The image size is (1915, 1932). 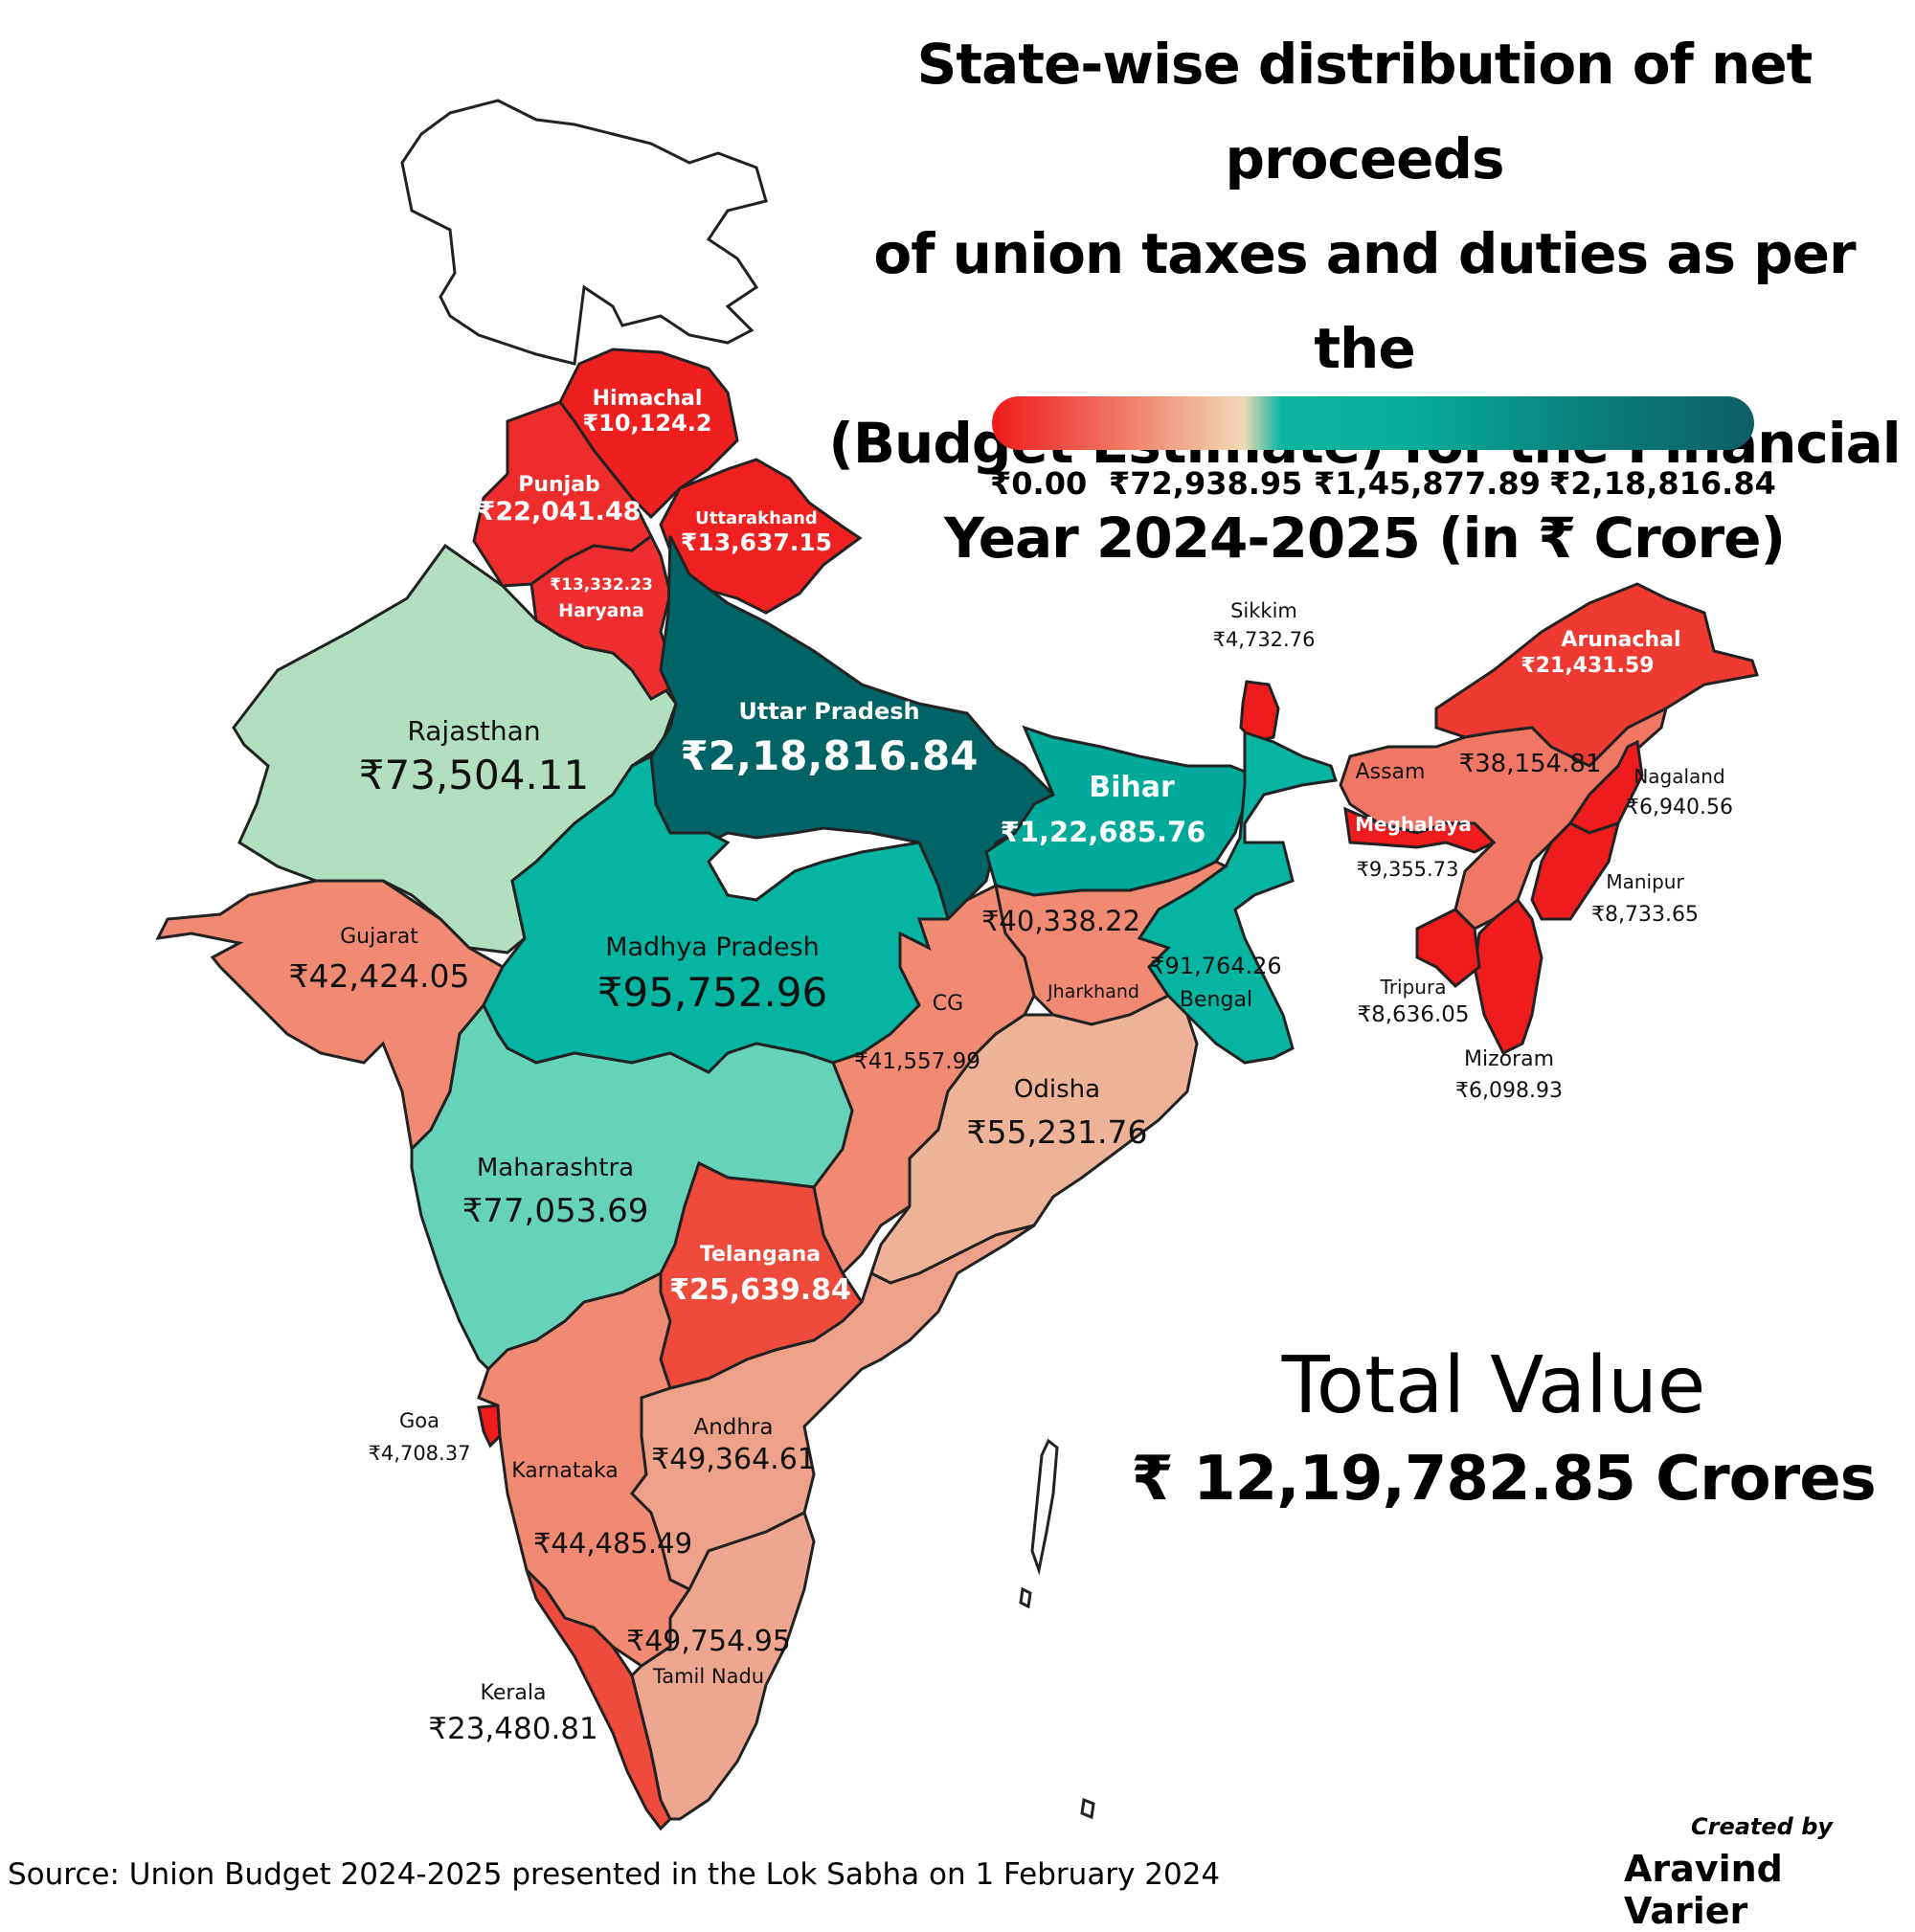 I want to click on region-tamil-nadu, so click(x=723, y=1665).